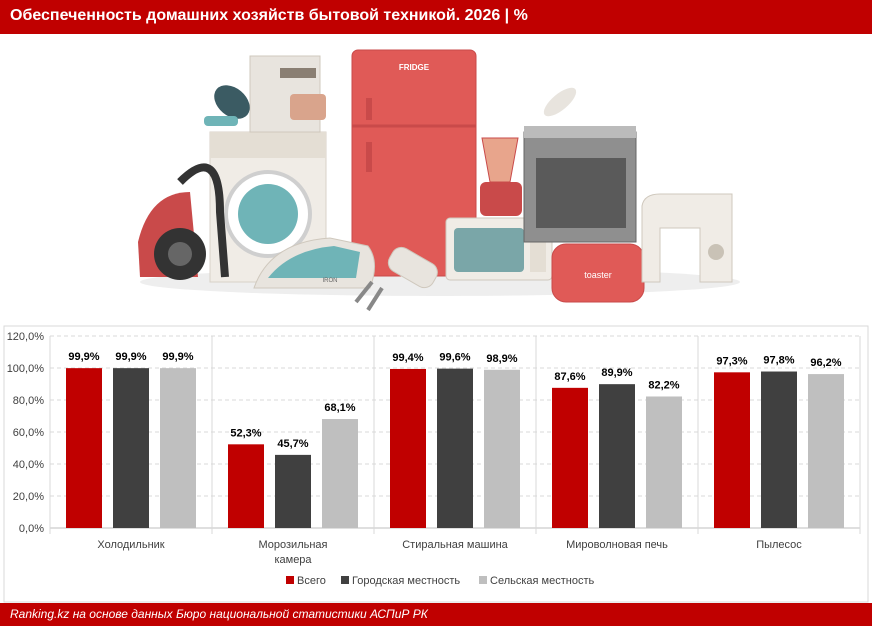  Describe the element at coordinates (28, 433) in the screenshot. I see `y-tick-label: 60,0%` at that location.